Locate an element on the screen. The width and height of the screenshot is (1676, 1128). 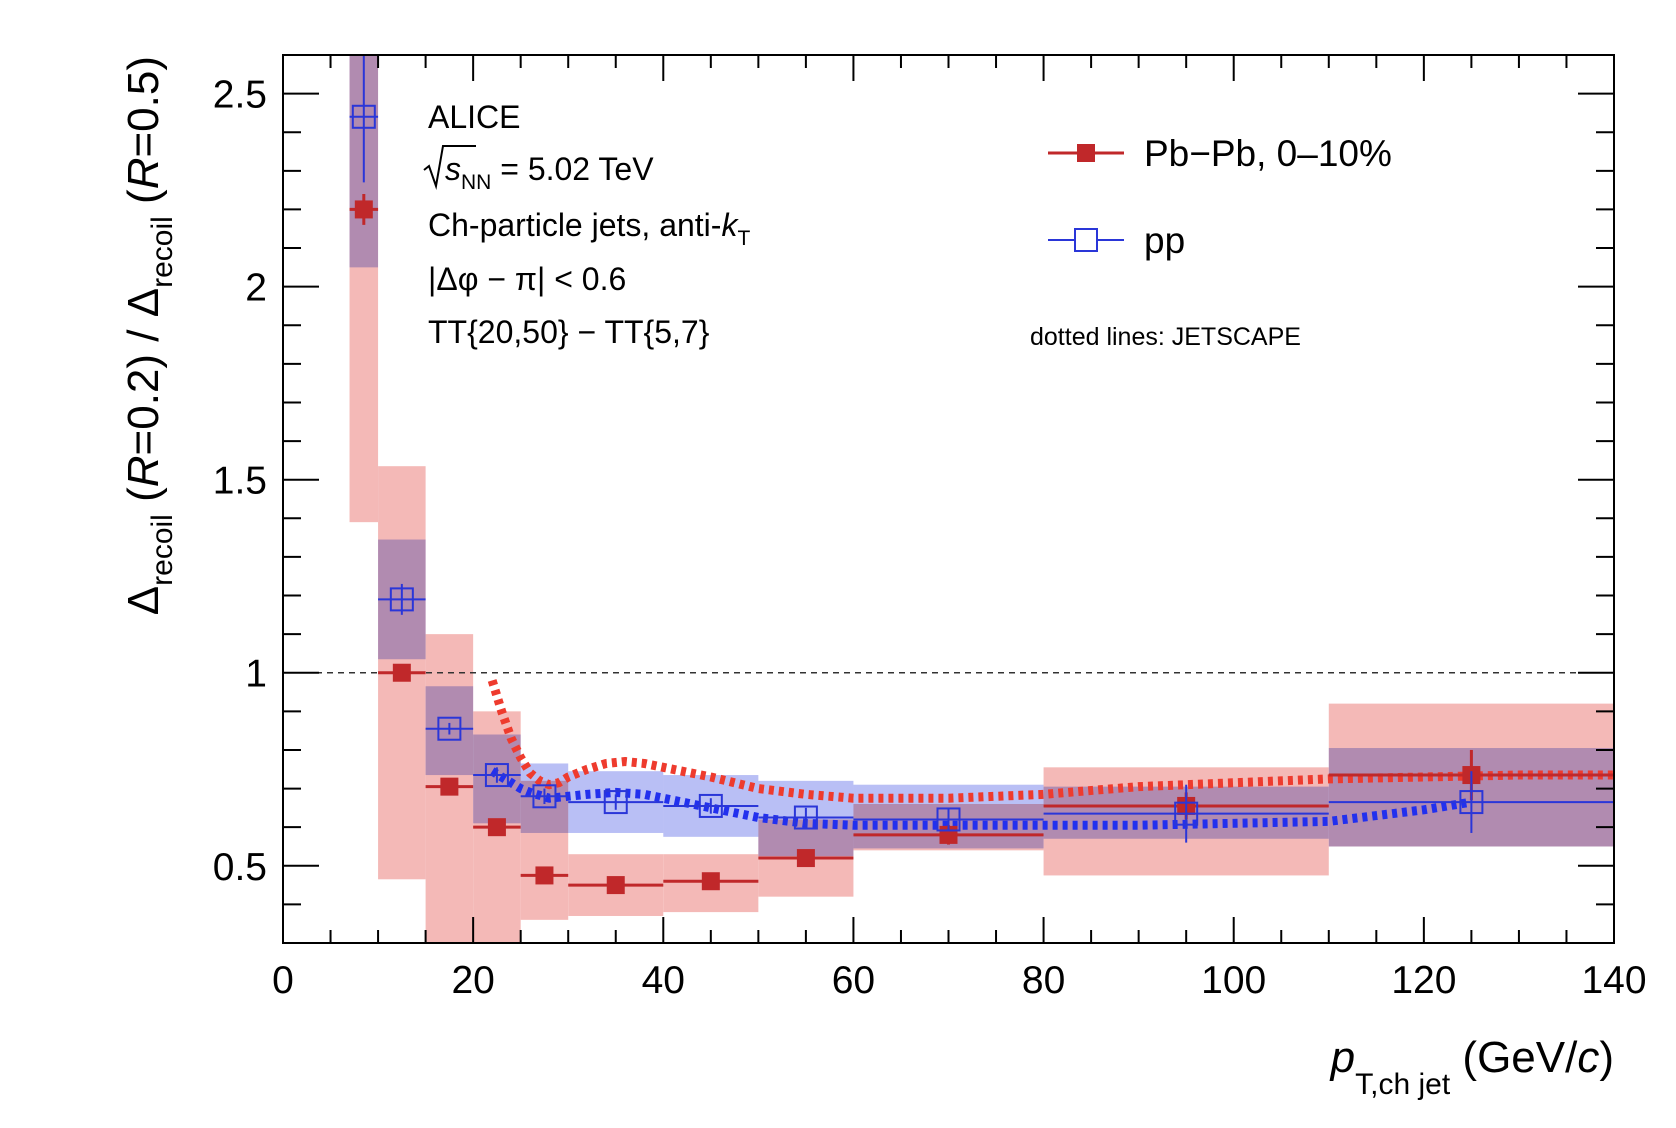
dphi-label: |Δφ − π| < 0.6 is located at coordinates (527, 279).